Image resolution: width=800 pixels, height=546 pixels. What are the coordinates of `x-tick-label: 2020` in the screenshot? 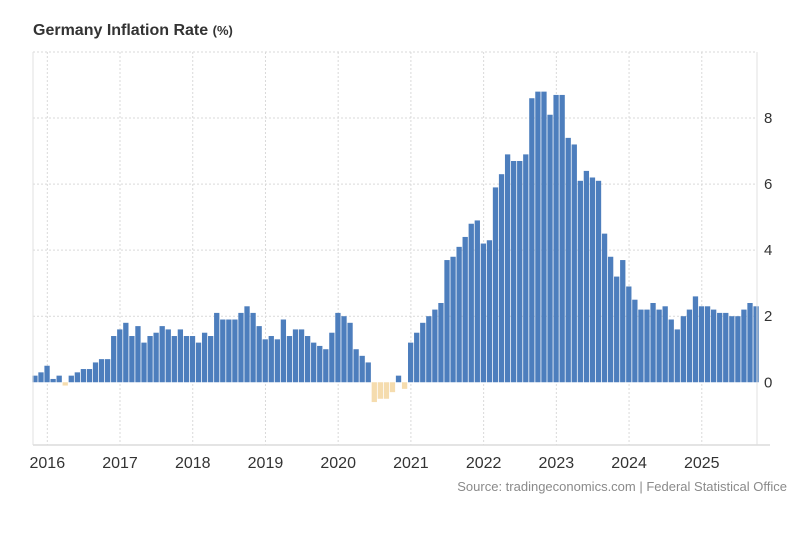 It's located at (338, 463).